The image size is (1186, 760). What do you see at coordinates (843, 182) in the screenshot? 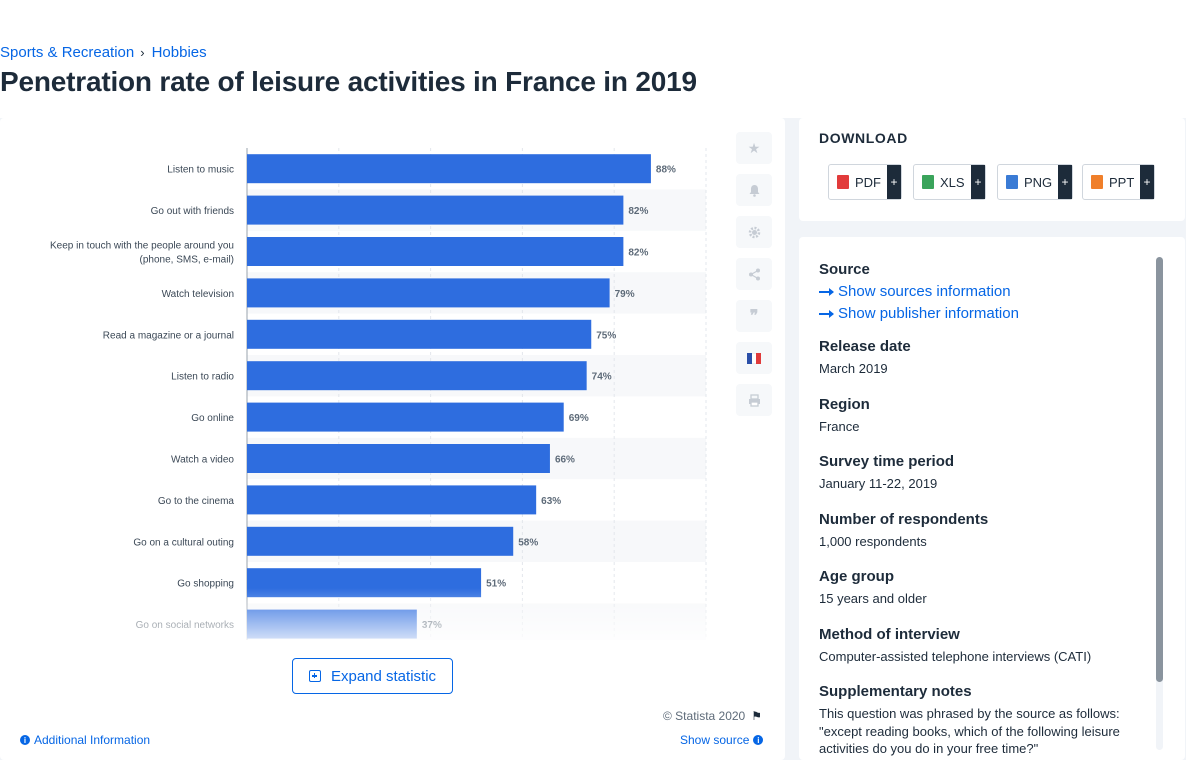
I see `pdf-file-icon` at bounding box center [843, 182].